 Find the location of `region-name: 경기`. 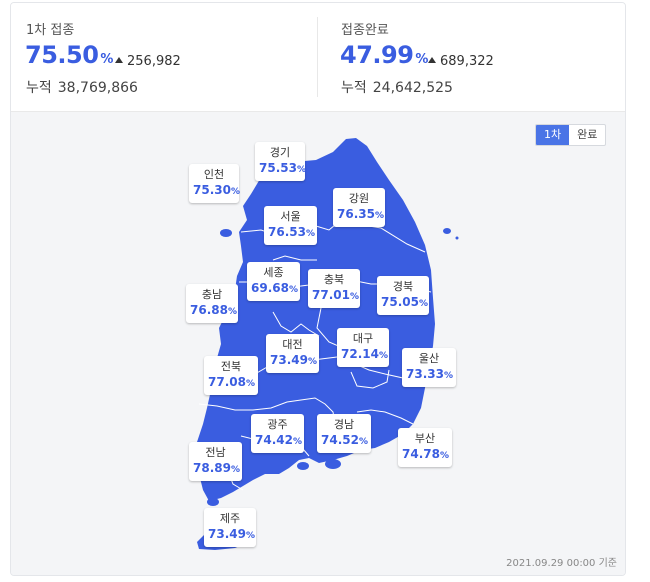

region-name: 경기 is located at coordinates (280, 152).